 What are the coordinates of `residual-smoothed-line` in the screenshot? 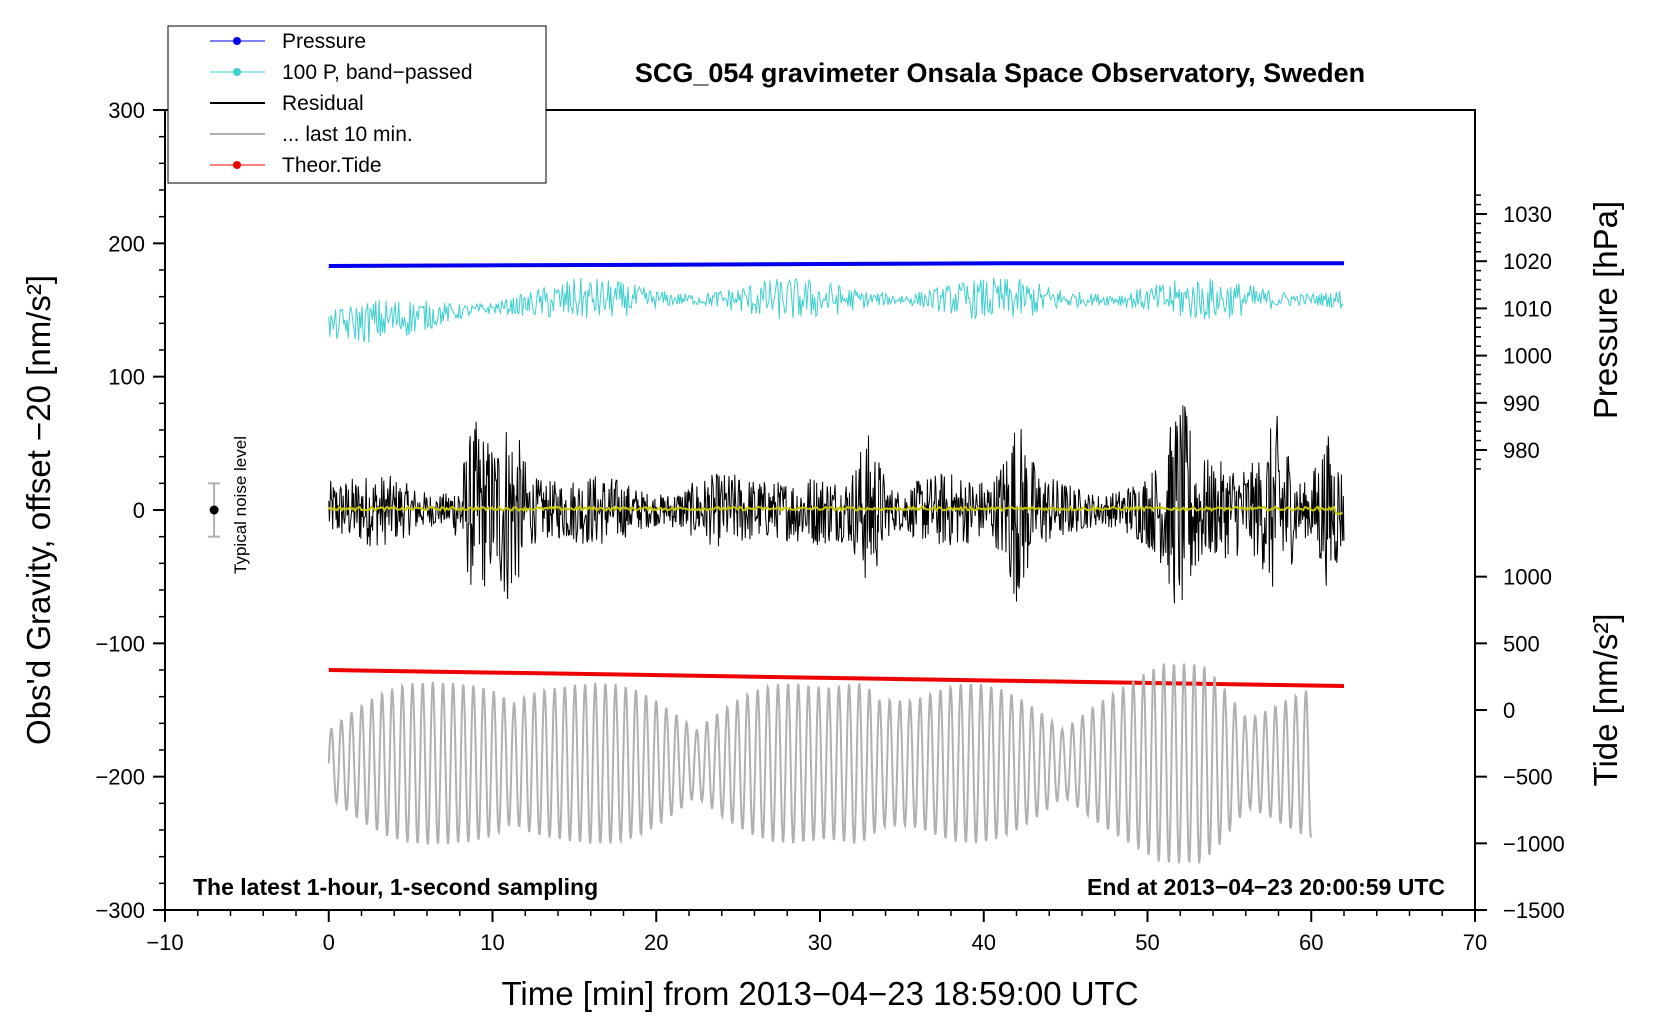 It's located at (836, 510).